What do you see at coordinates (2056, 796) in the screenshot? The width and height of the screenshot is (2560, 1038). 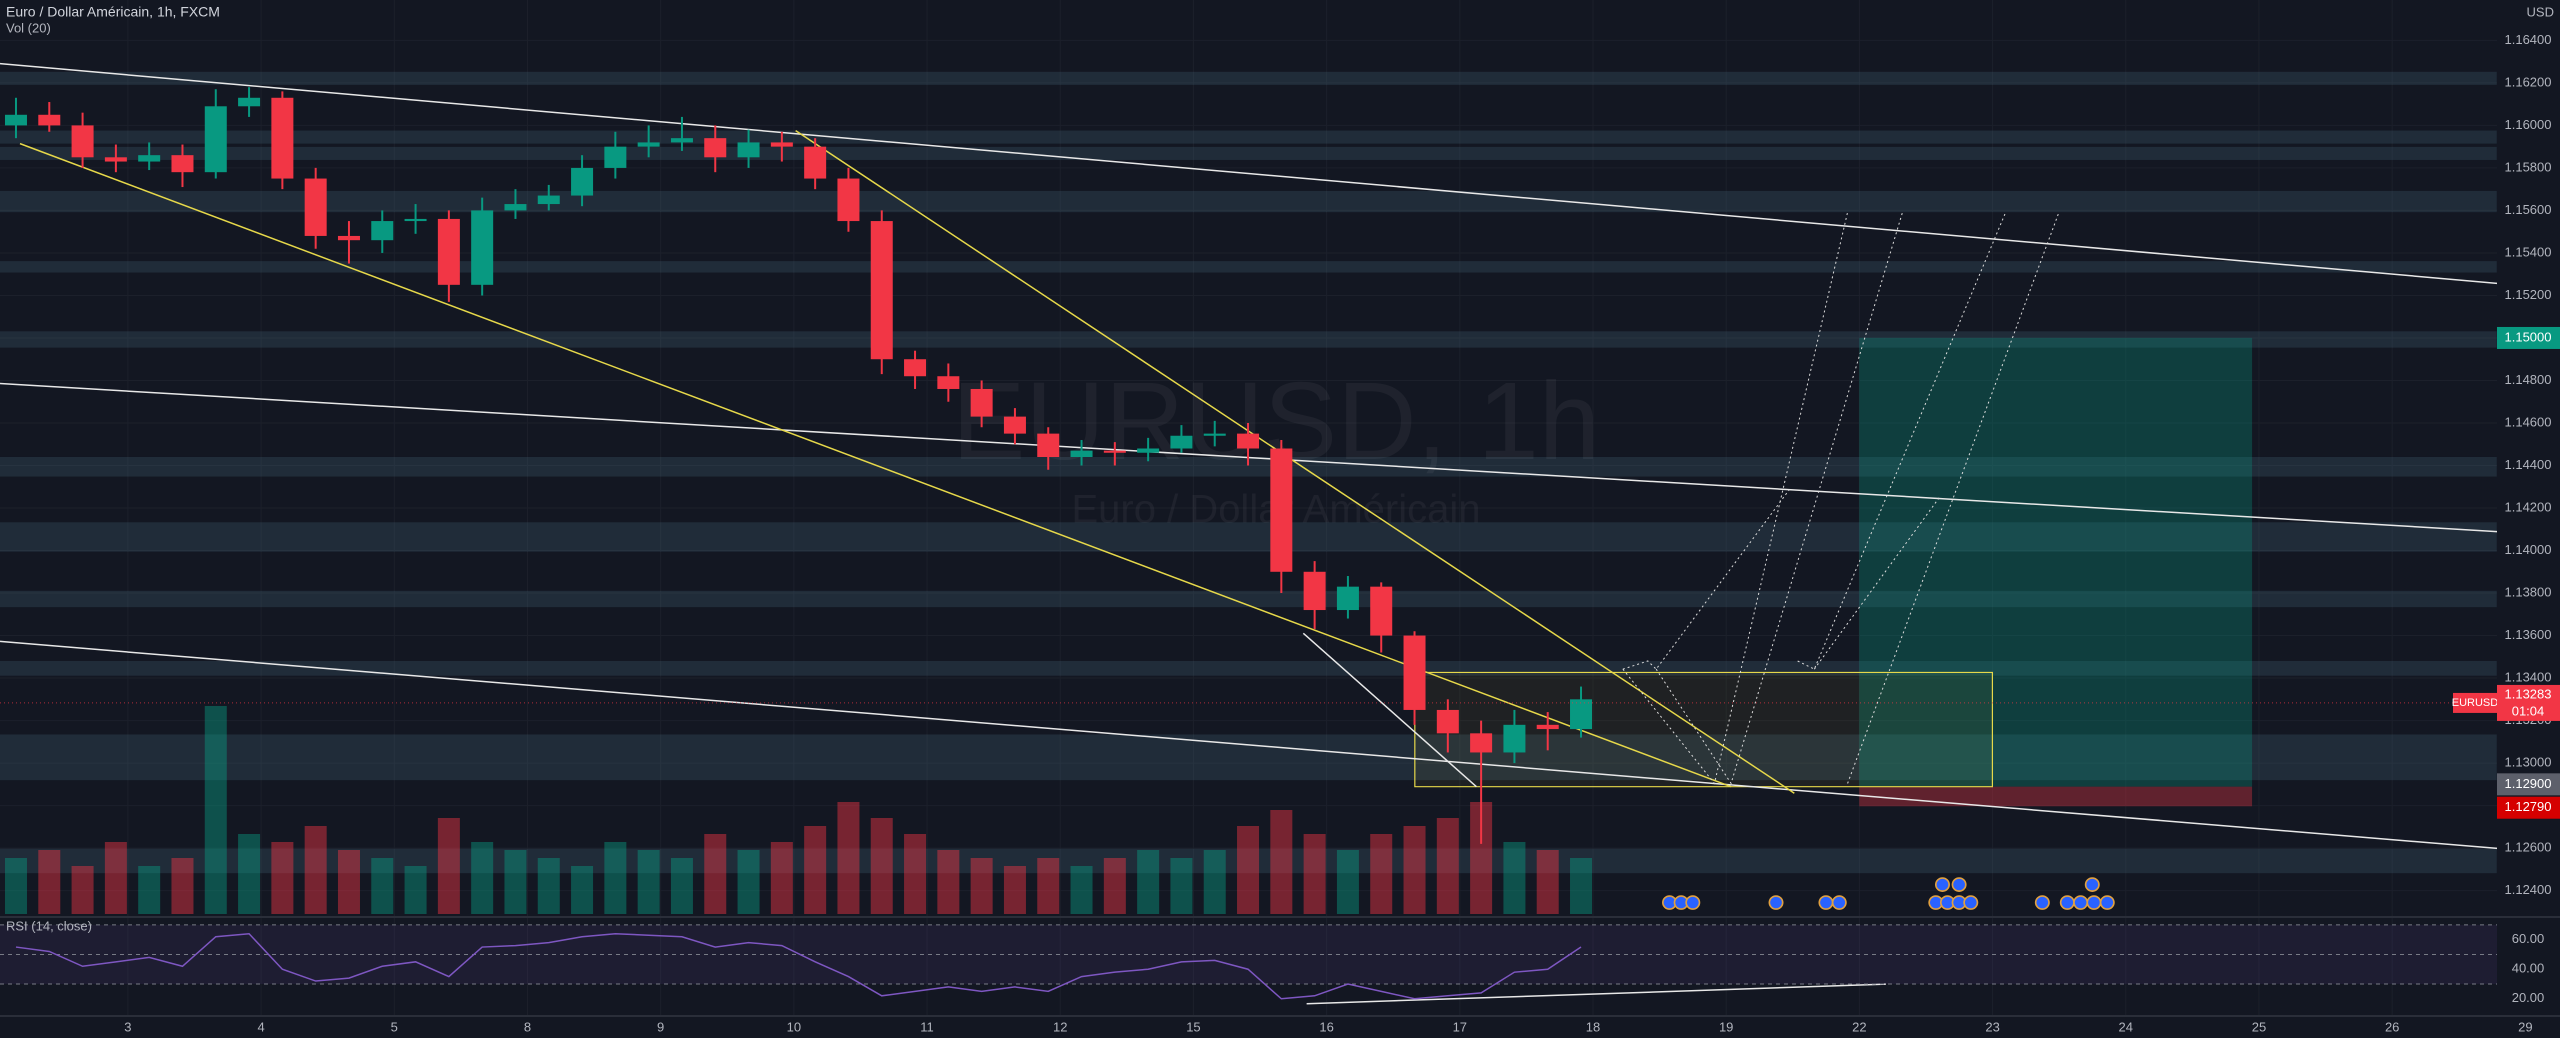 I see `stop-zone` at bounding box center [2056, 796].